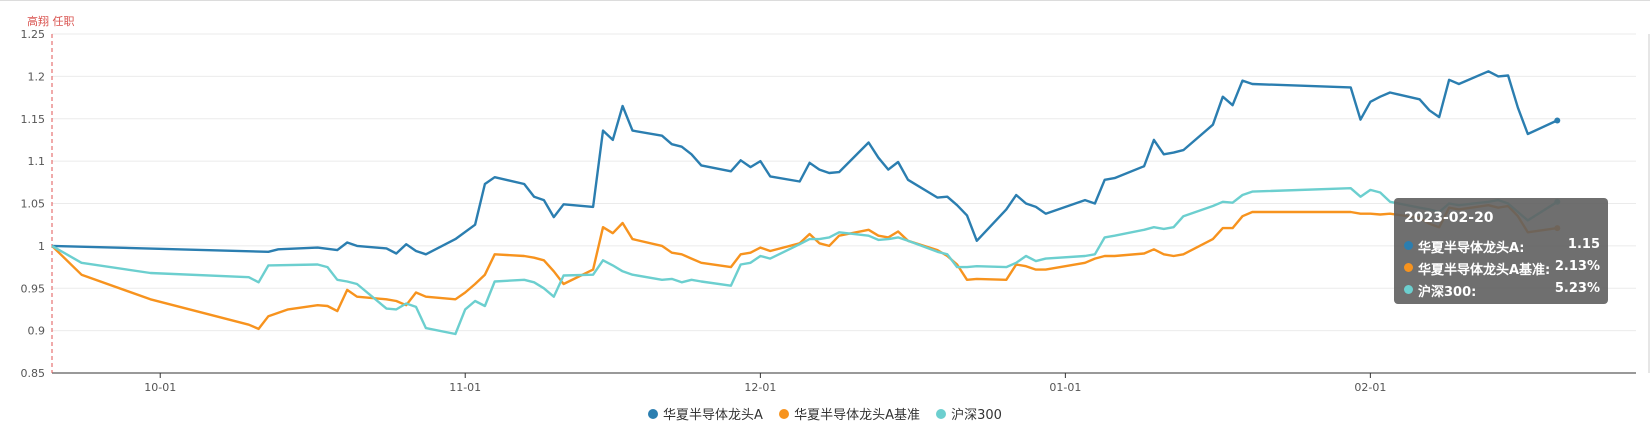 The height and width of the screenshot is (440, 1650). I want to click on x-tick-label: 11-01, so click(465, 387).